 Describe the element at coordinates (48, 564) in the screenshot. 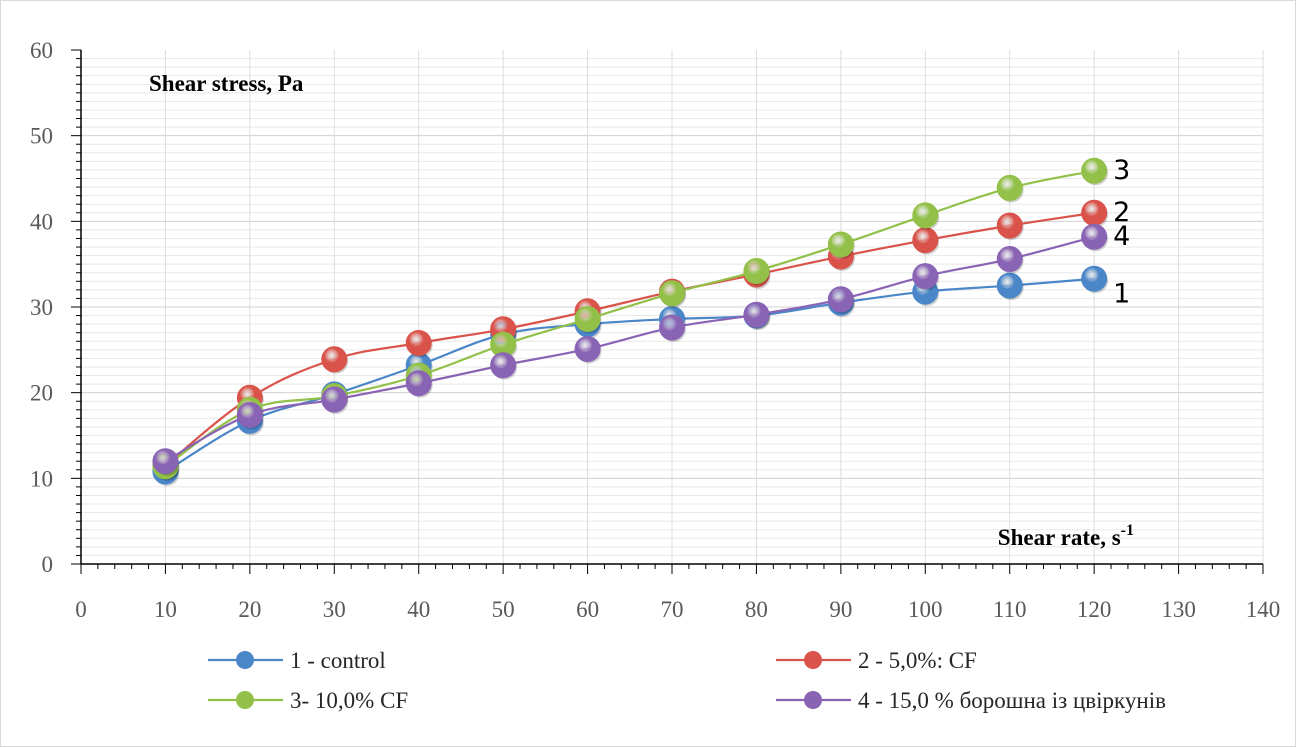

I see `y-tick-label: 0` at that location.